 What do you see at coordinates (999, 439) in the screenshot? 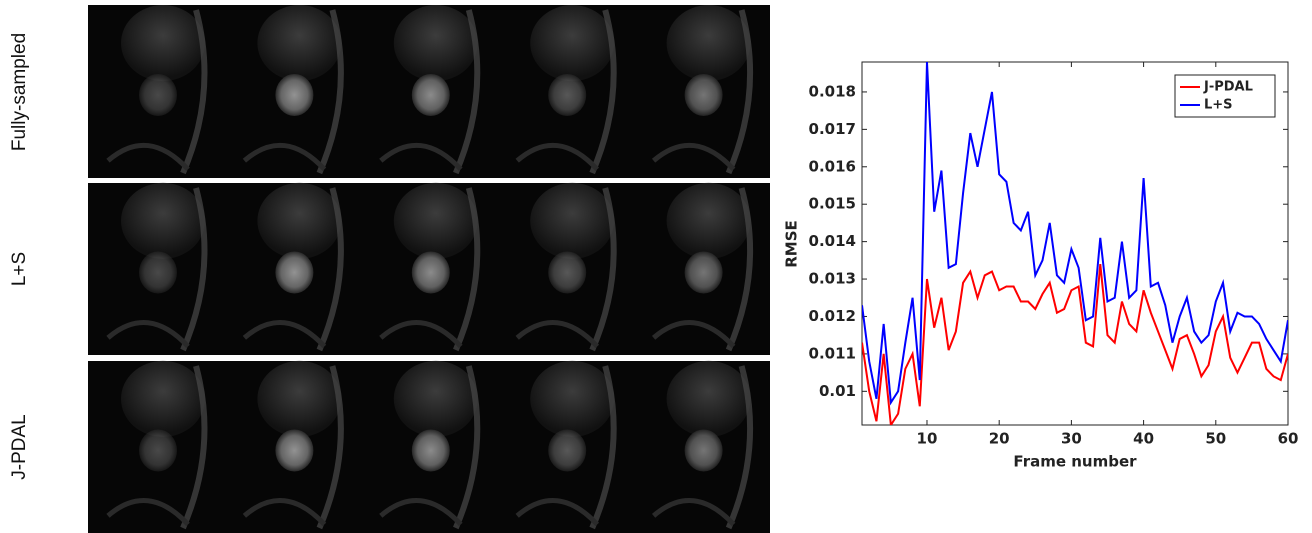
I see `x-tick-label: 20` at bounding box center [999, 439].